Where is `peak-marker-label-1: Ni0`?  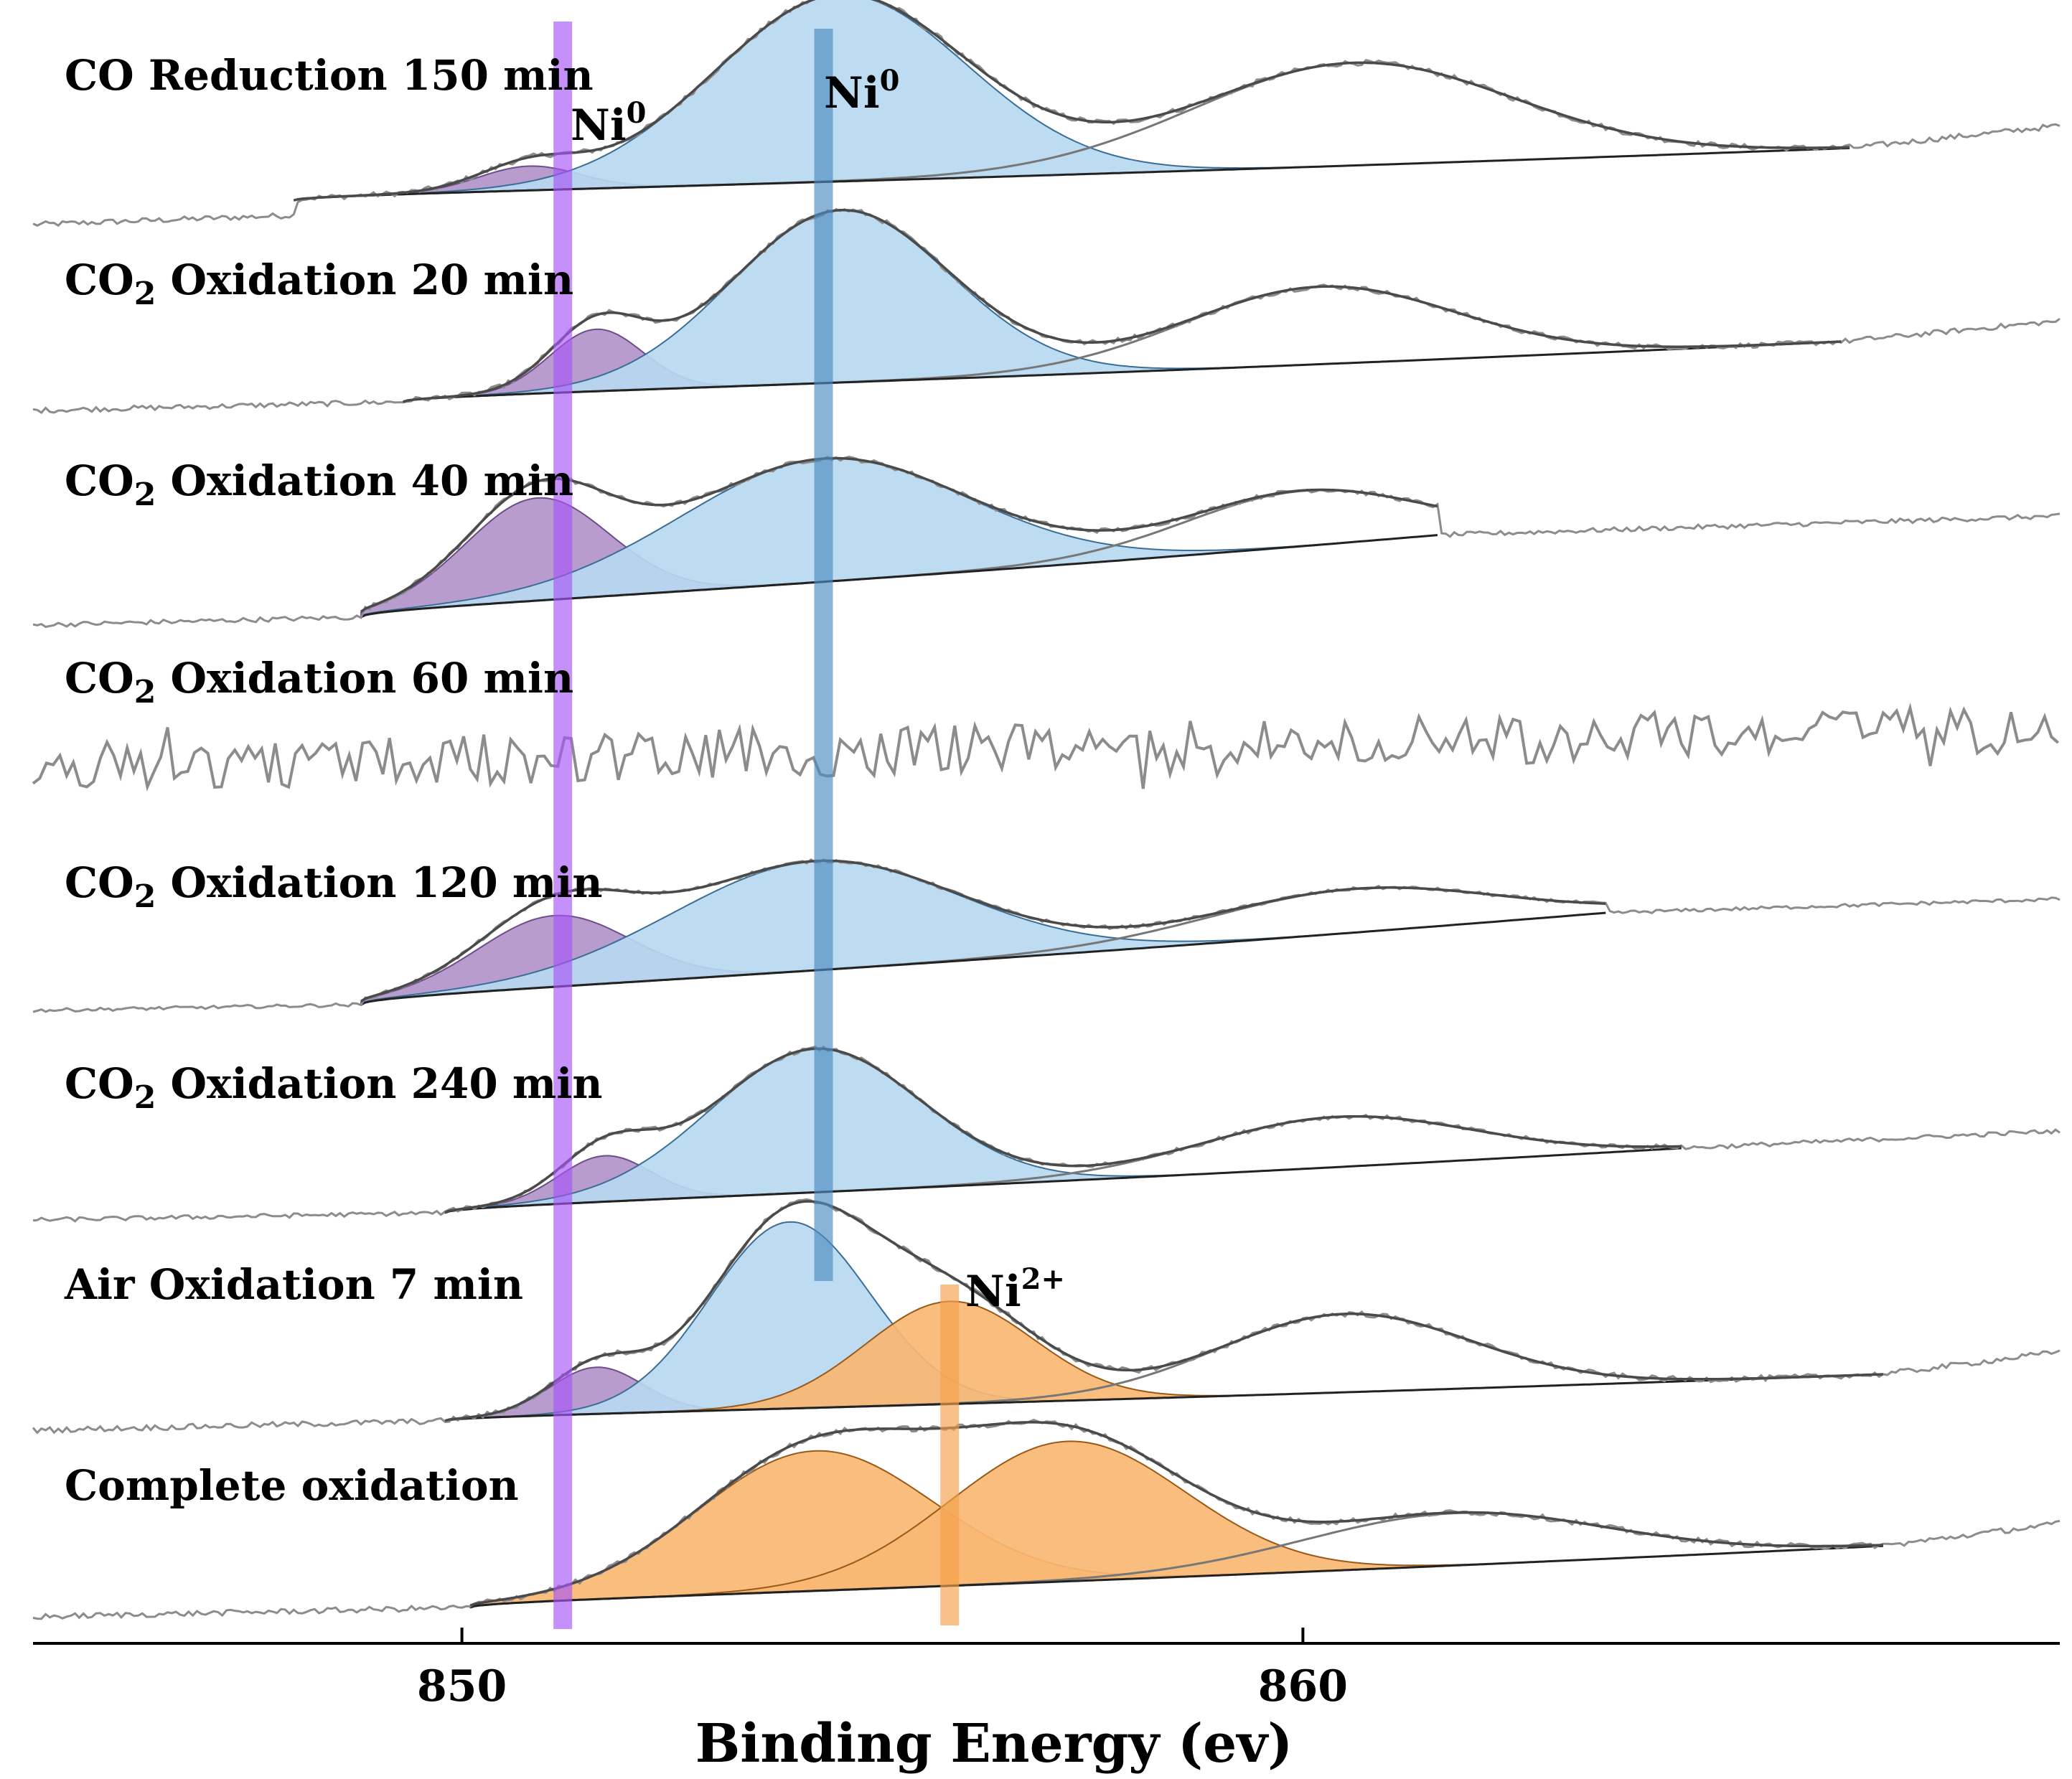 peak-marker-label-1: Ni0 is located at coordinates (861, 91).